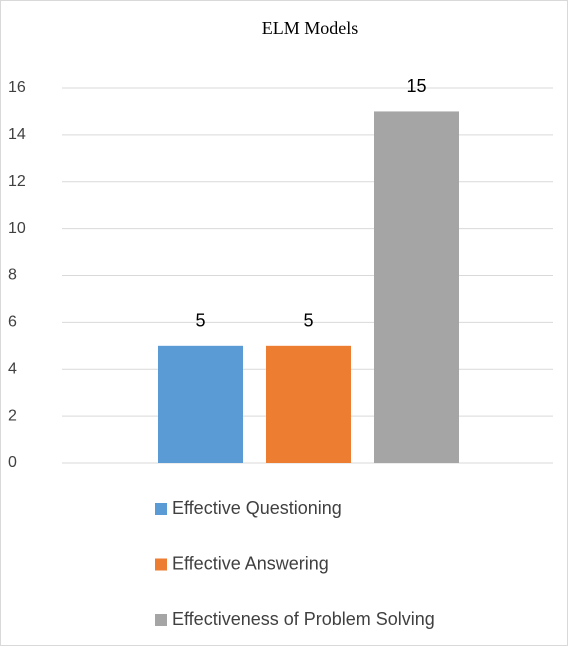  Describe the element at coordinates (17, 87) in the screenshot. I see `y-tick-label: 16` at that location.